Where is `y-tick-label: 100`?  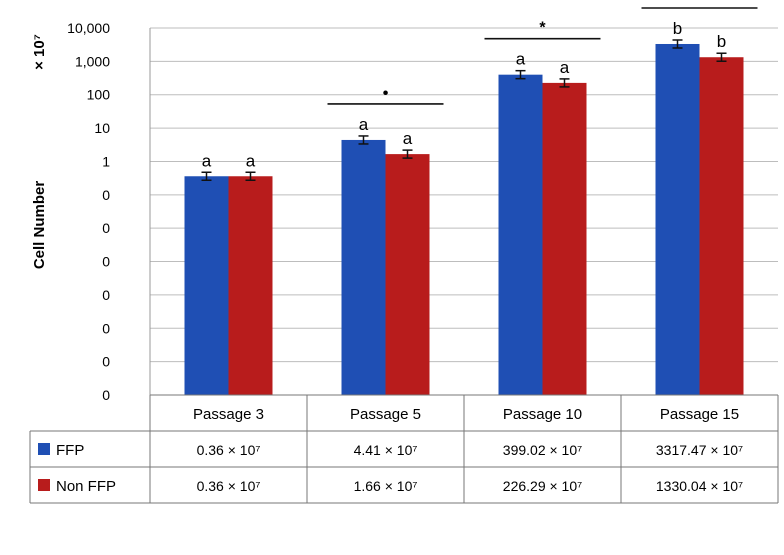 y-tick-label: 100 is located at coordinates (99, 95).